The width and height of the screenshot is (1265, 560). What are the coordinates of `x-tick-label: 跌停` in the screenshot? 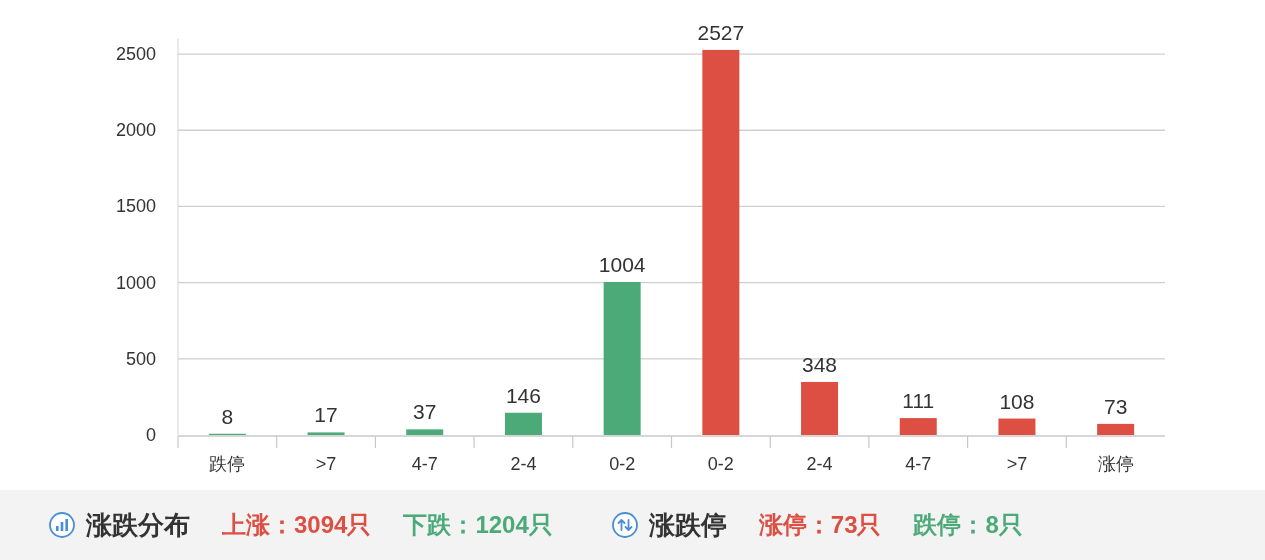 It's located at (227, 464).